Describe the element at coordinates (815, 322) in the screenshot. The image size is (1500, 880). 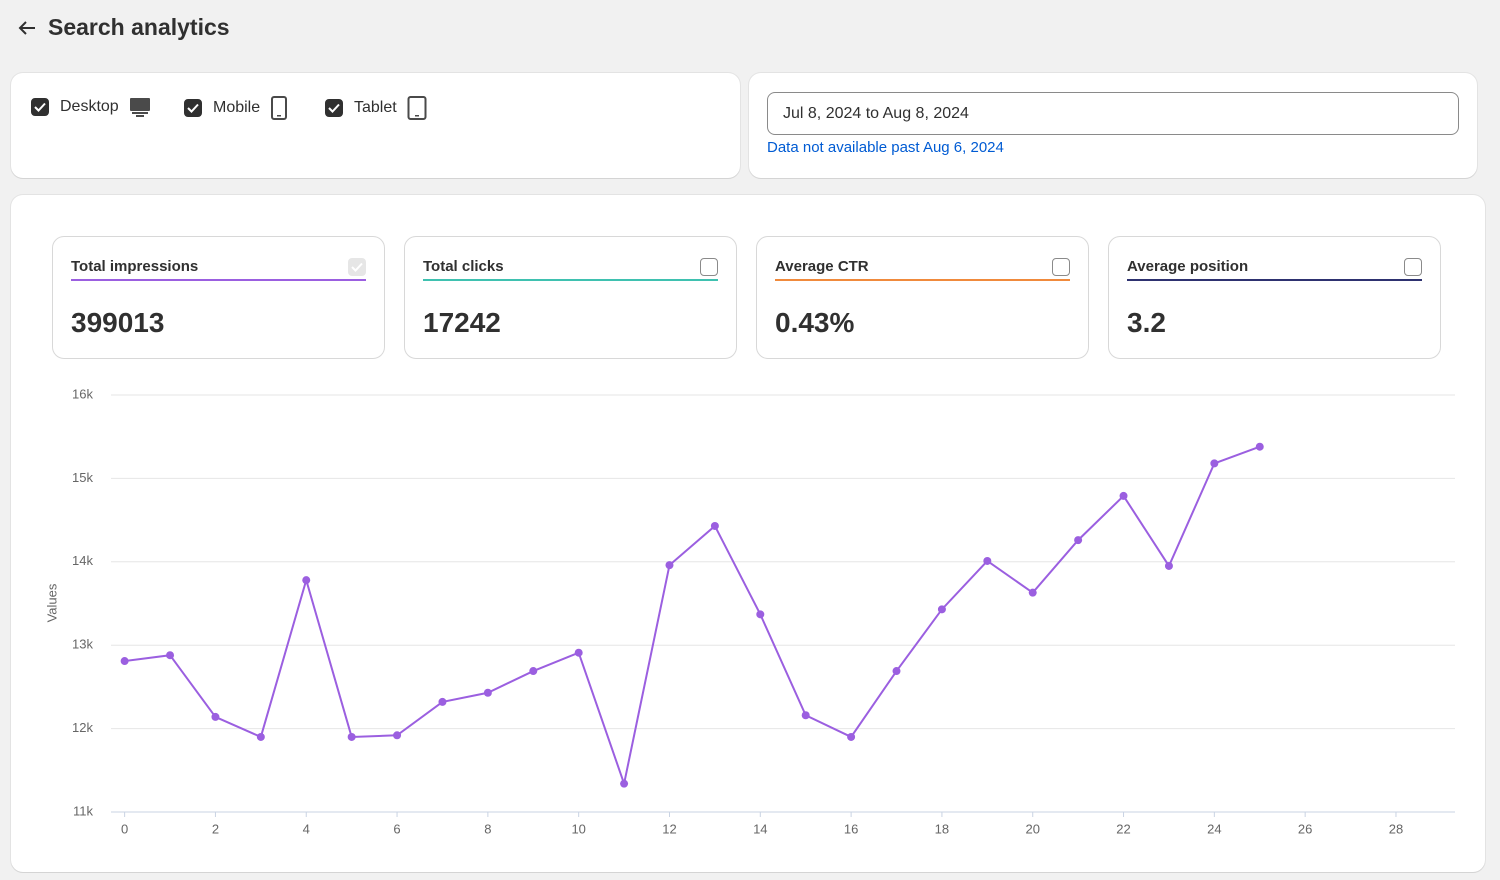
I see `metric-value: 0.43%` at that location.